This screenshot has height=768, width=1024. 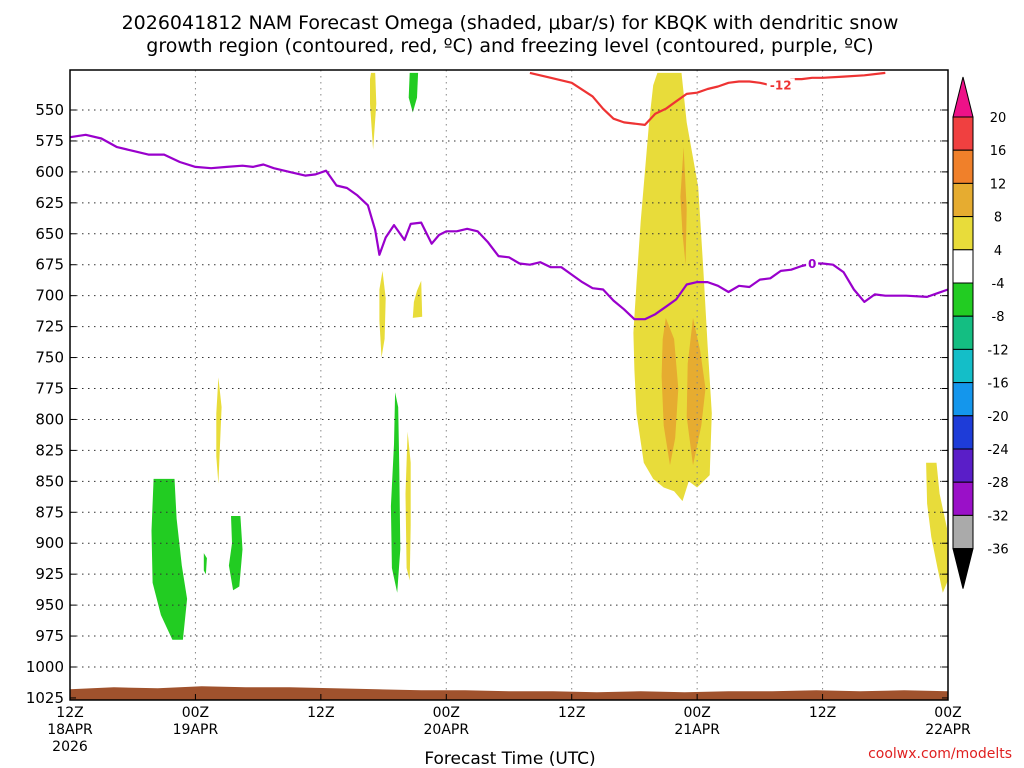 I want to click on y-tick-label: 950, so click(x=49, y=605).